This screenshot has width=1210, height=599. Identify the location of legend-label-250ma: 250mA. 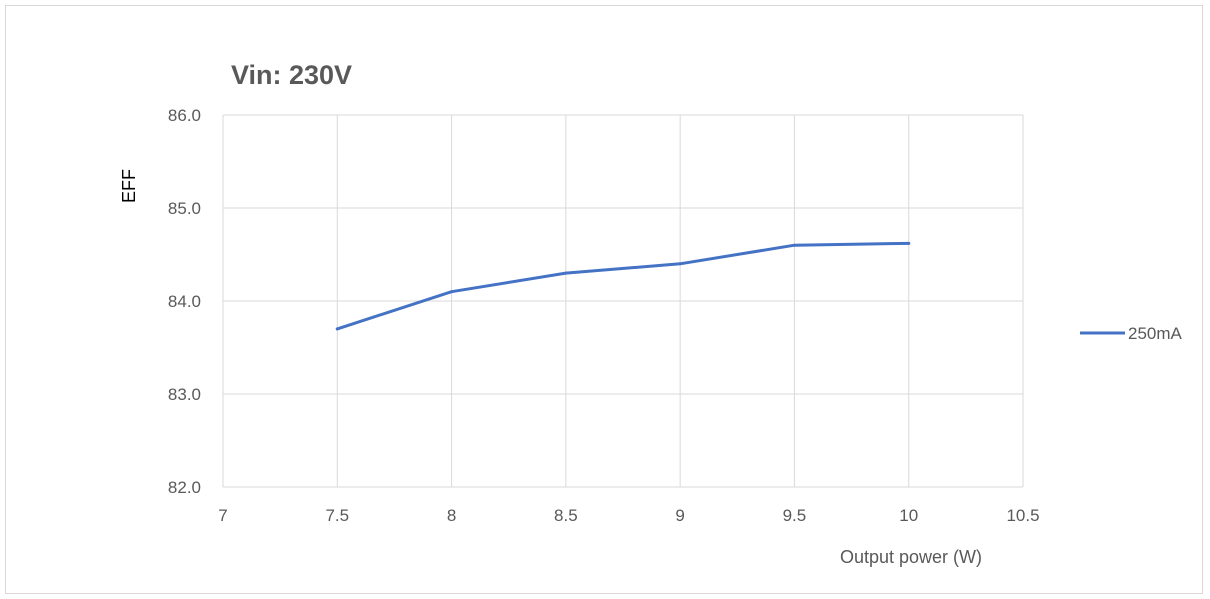
(1155, 333).